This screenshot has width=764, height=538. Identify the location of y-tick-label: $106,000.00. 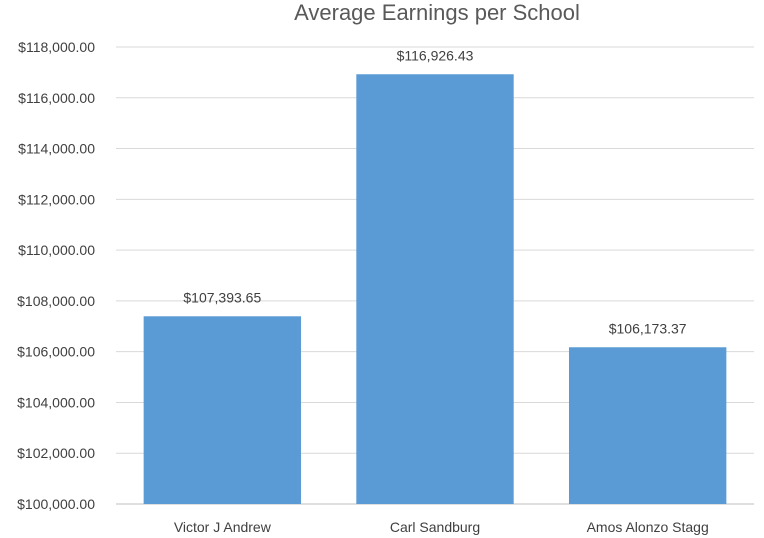
(56, 352).